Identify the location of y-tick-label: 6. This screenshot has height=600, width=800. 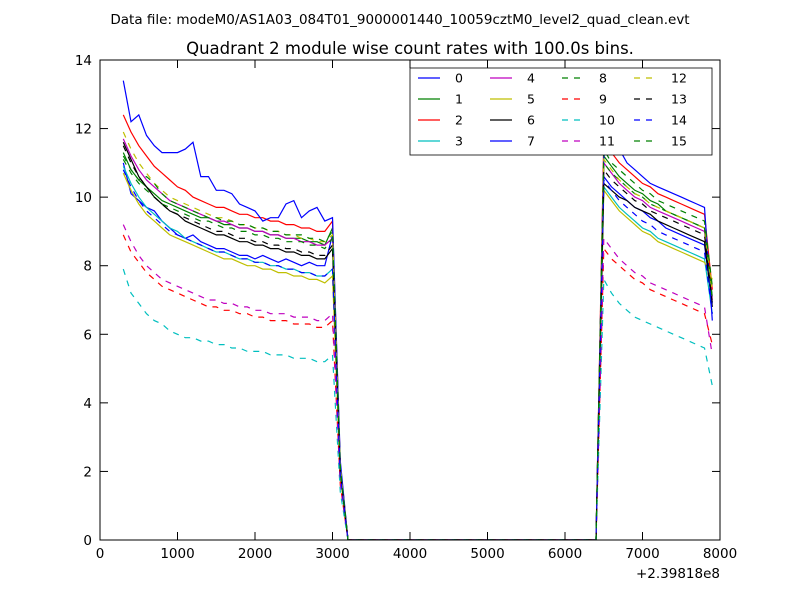
(87, 335).